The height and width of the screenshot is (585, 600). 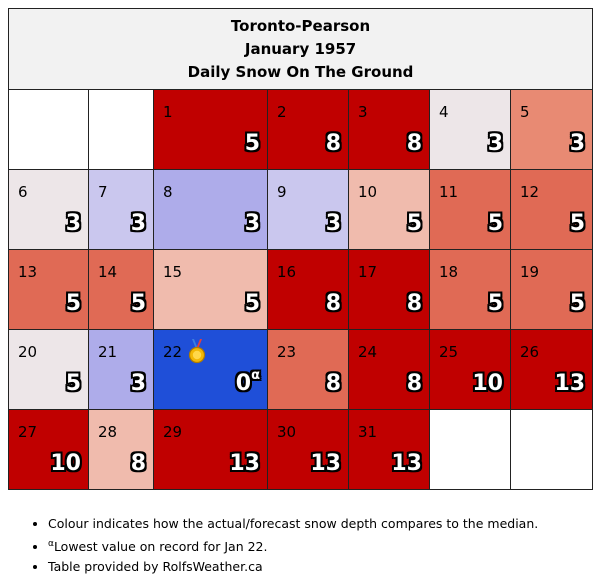 What do you see at coordinates (368, 192) in the screenshot?
I see `day-number: 10` at bounding box center [368, 192].